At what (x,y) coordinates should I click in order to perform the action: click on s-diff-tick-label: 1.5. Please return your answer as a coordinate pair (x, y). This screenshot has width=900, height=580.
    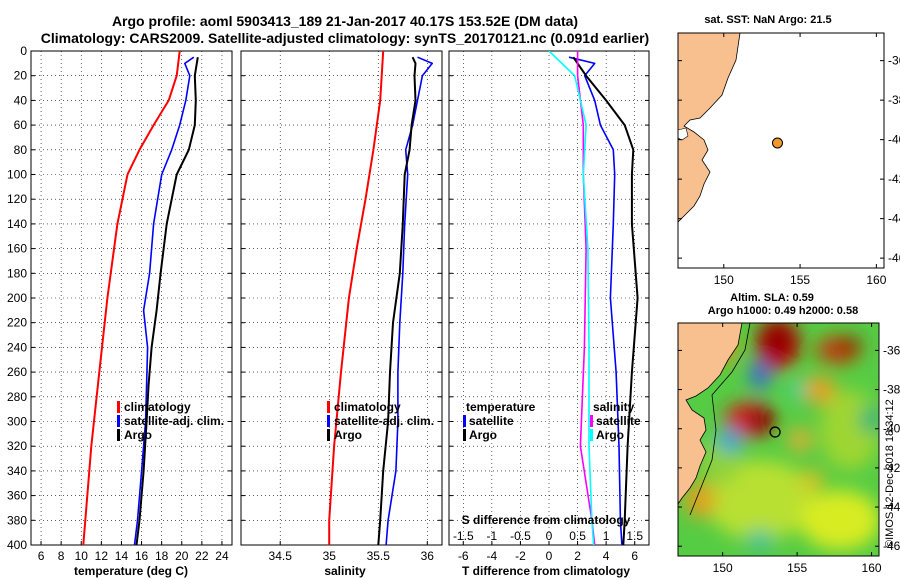
    Looking at the image, I should click on (634, 536).